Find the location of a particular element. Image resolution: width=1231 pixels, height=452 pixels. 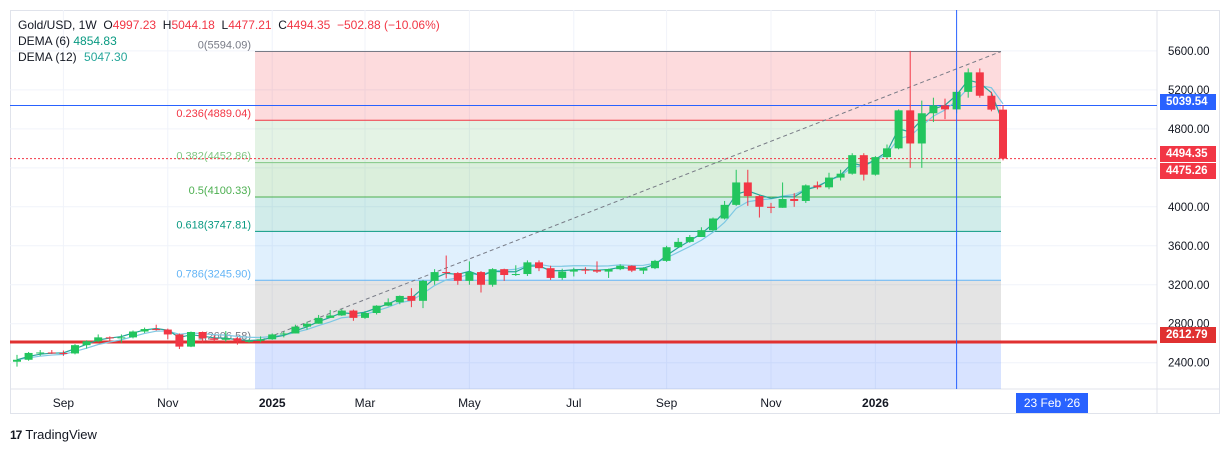

change-value: −502.88 (−10.06%) is located at coordinates (388, 25).